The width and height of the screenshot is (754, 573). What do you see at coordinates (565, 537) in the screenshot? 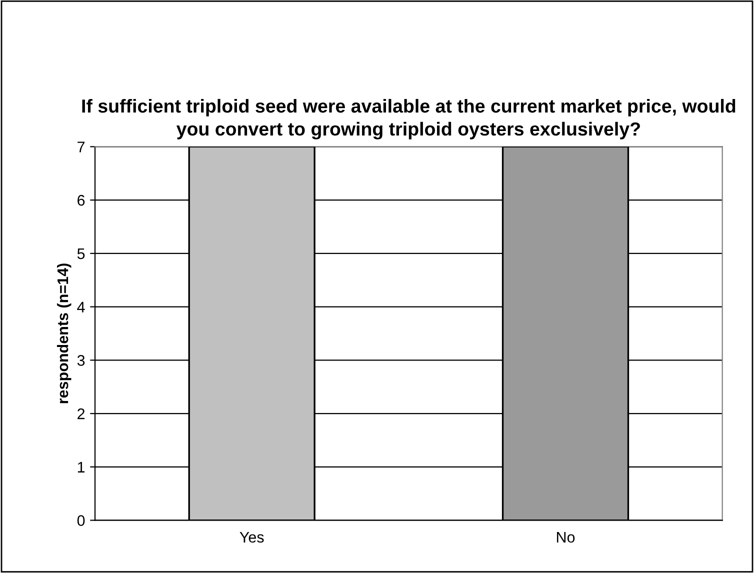
I see `x-tick-label: No` at bounding box center [565, 537].